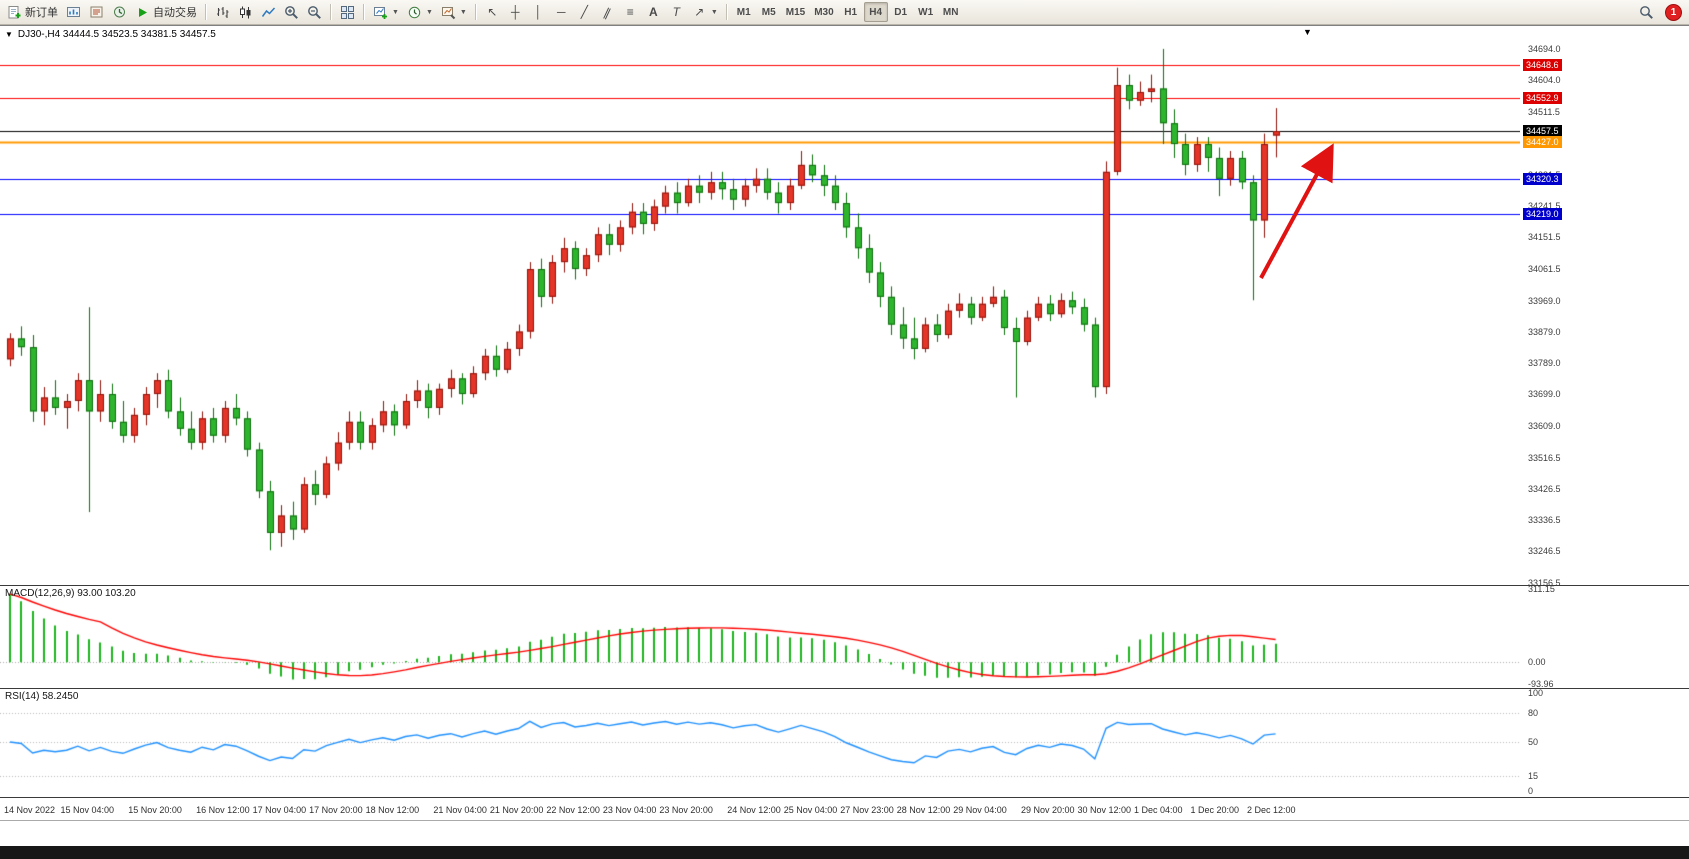 The height and width of the screenshot is (859, 1689). Describe the element at coordinates (460, 810) in the screenshot. I see `time-axis-label: 21 Nov 04:00` at that location.